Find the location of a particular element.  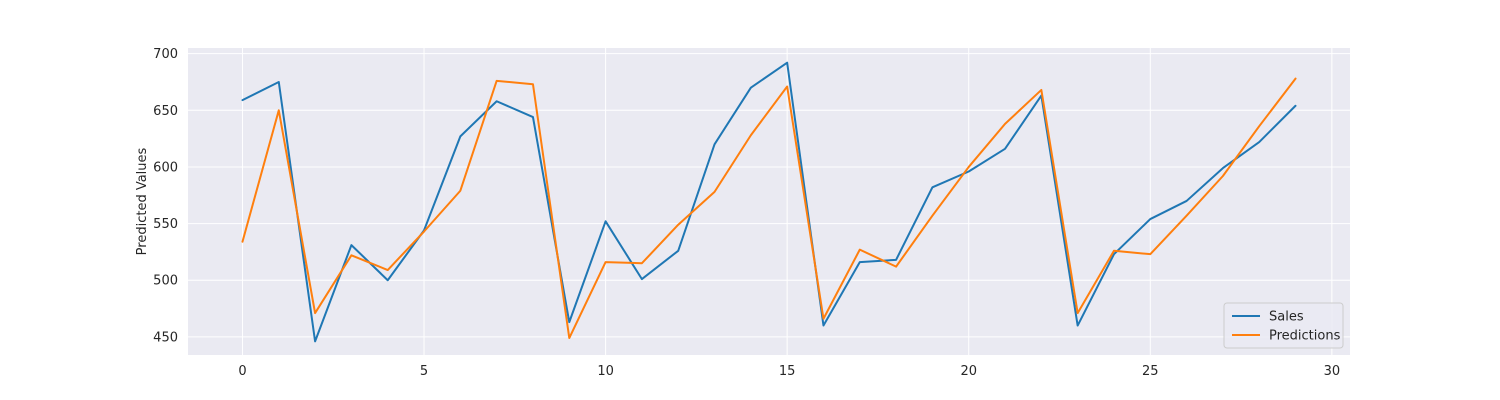

y-tick-label: 500 is located at coordinates (165, 281).